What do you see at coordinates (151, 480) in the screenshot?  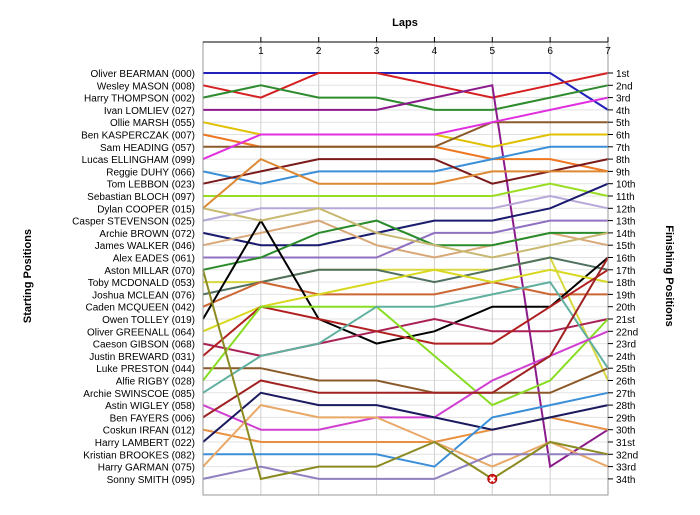 I see `driver-label: Sonny SMITH (095)` at bounding box center [151, 480].